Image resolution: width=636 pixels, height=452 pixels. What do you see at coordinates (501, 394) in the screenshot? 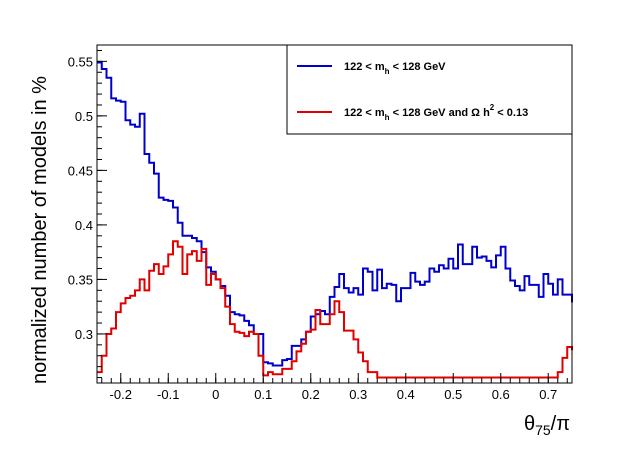
I see `x-tick-label: 0.6` at bounding box center [501, 394].